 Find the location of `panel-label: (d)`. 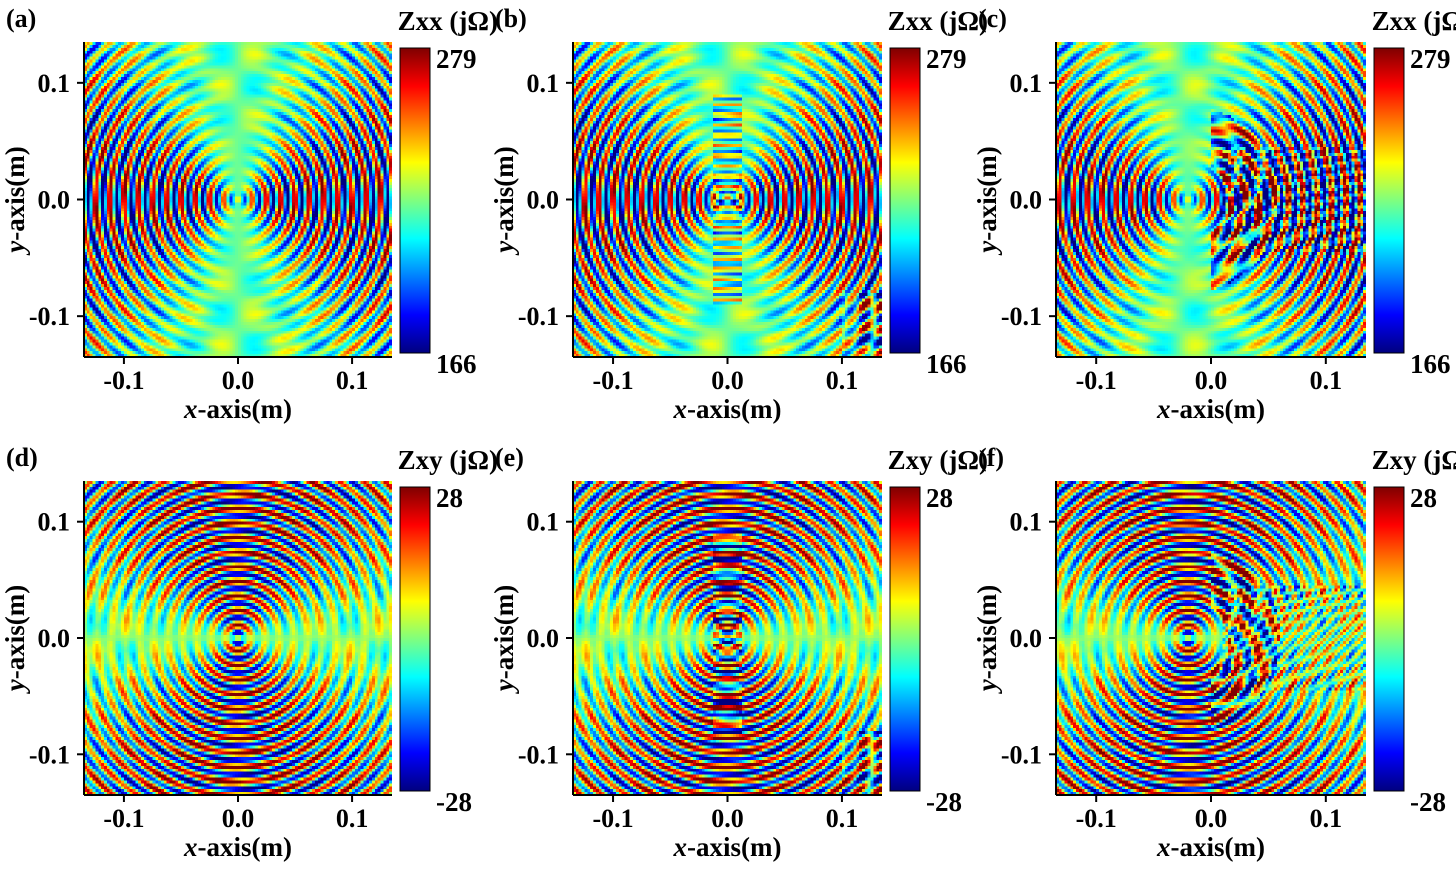

panel-label: (d) is located at coordinates (22, 457).